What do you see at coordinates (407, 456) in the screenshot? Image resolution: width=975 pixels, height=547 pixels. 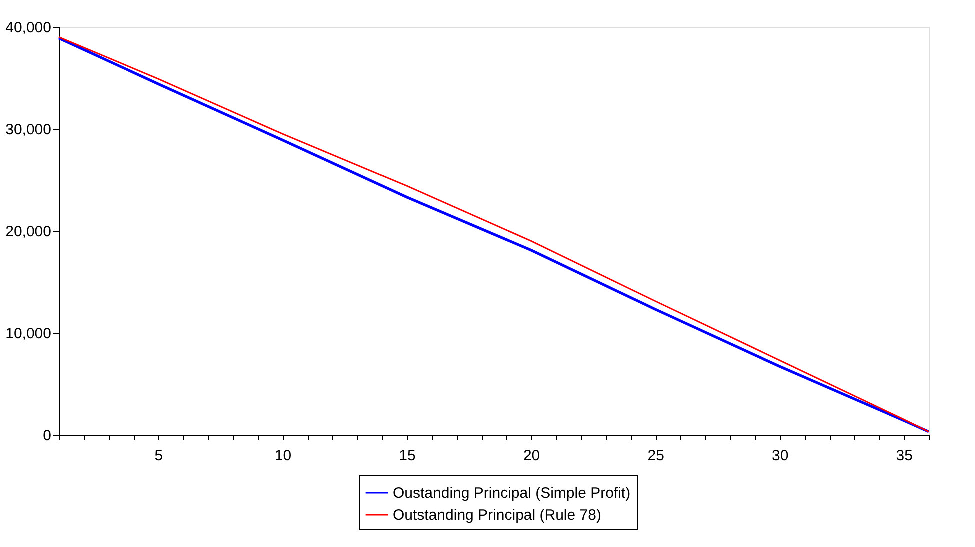 I see `x-tick-label: 15` at bounding box center [407, 456].